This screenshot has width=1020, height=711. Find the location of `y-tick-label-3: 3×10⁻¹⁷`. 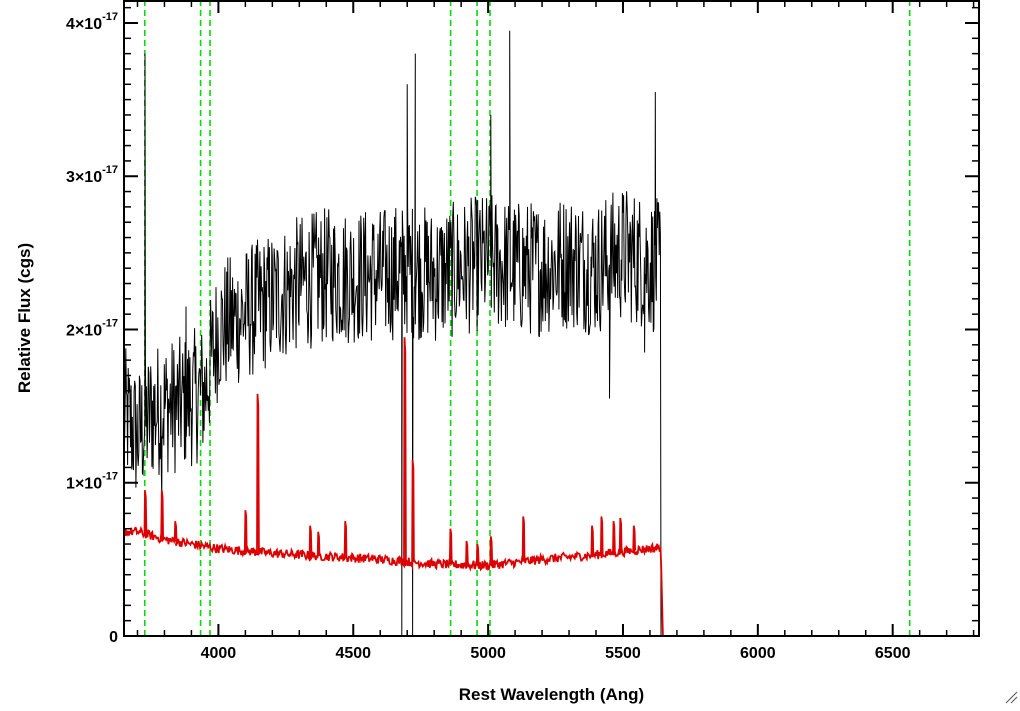

y-tick-label-3: 3×10⁻¹⁷ is located at coordinates (92, 175).